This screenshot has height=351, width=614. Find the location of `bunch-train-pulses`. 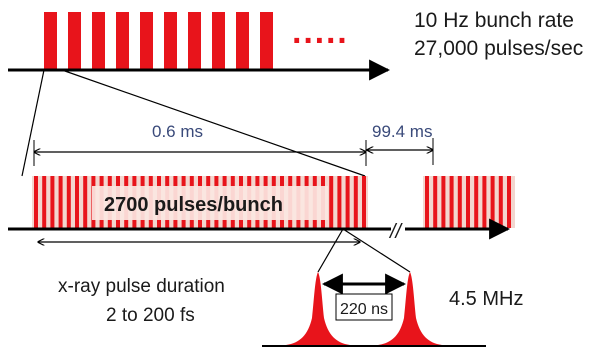

bunch-train-pulses is located at coordinates (158, 41).